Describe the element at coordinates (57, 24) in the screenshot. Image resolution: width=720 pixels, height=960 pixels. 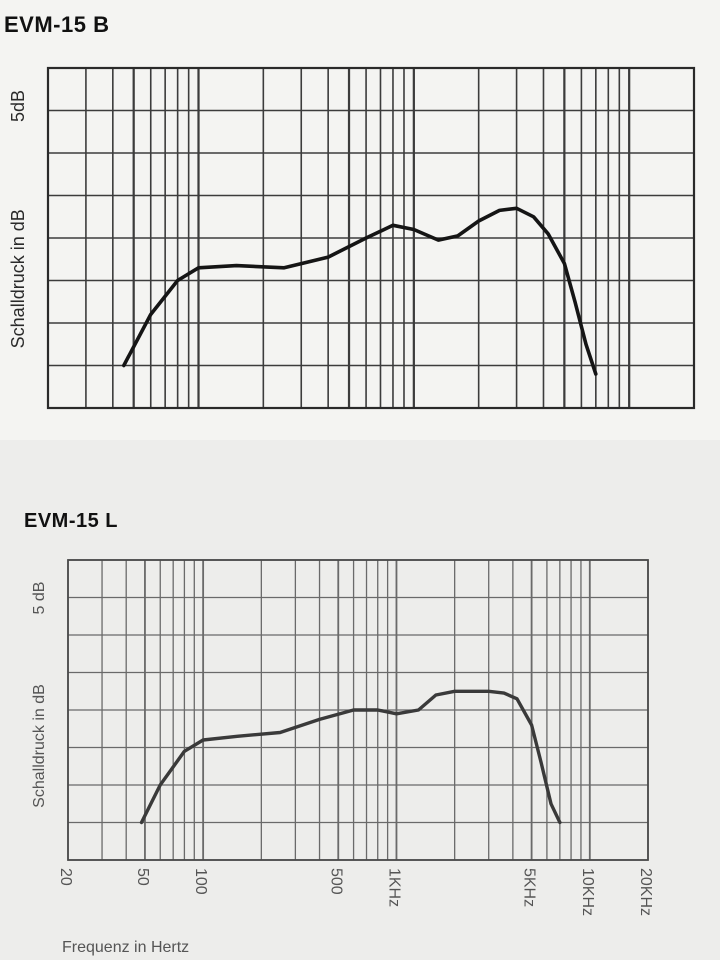
I see `chart-title-b: EVM-15 B` at that location.